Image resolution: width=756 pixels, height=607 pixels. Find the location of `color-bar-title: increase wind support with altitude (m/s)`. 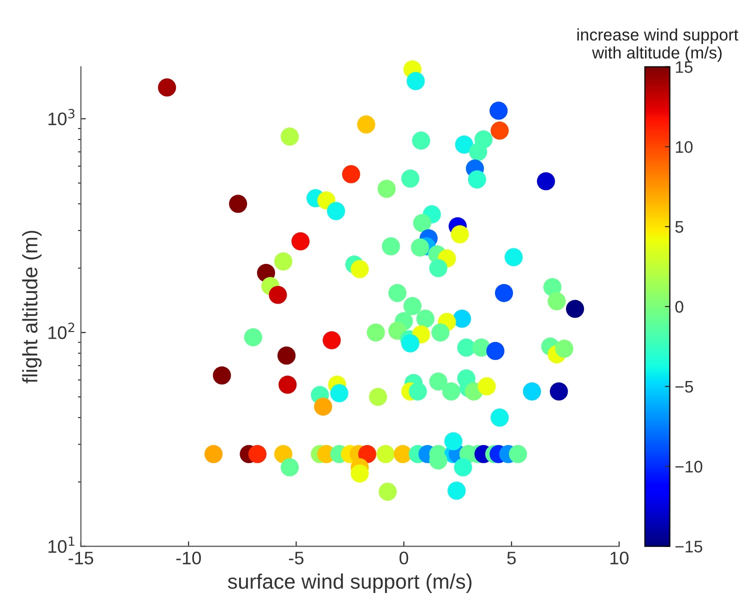

color-bar-title: increase wind support with altitude (m/s) is located at coordinates (657, 45).